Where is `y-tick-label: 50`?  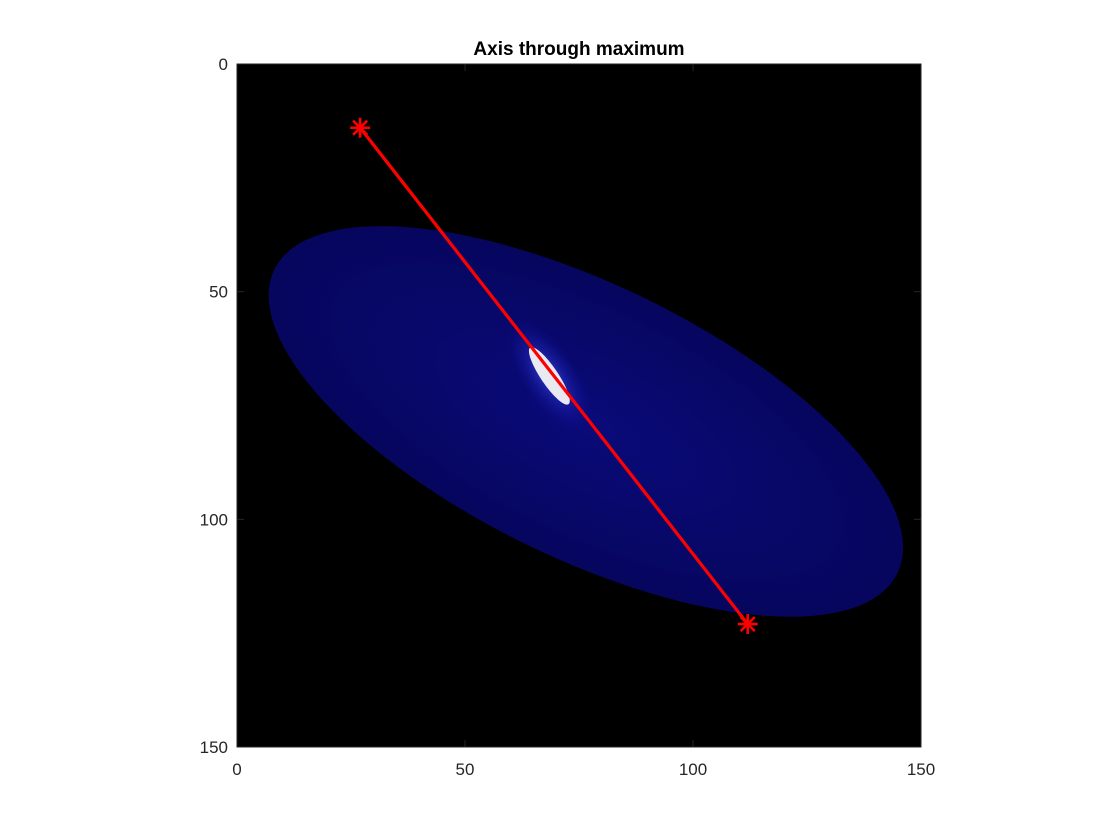 y-tick-label: 50 is located at coordinates (218, 292).